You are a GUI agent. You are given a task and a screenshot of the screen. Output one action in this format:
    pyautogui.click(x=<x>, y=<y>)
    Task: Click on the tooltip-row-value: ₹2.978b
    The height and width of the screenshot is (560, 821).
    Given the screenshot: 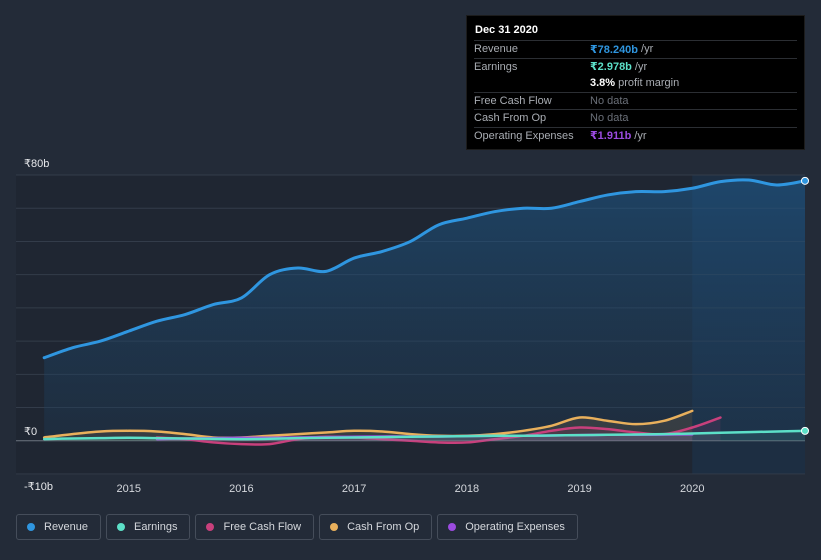 What is the action you would take?
    pyautogui.click(x=611, y=67)
    